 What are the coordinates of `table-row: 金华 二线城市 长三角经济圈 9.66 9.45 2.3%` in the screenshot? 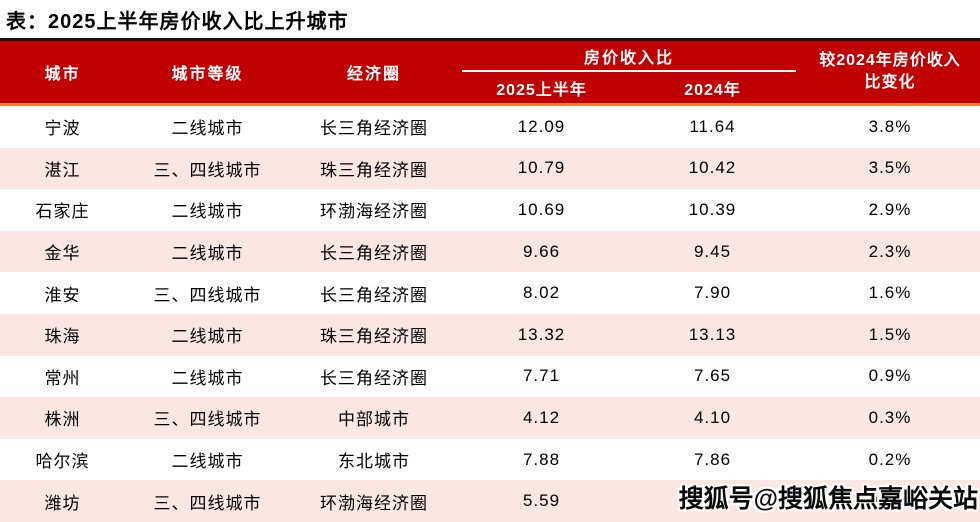 It's located at (490, 251).